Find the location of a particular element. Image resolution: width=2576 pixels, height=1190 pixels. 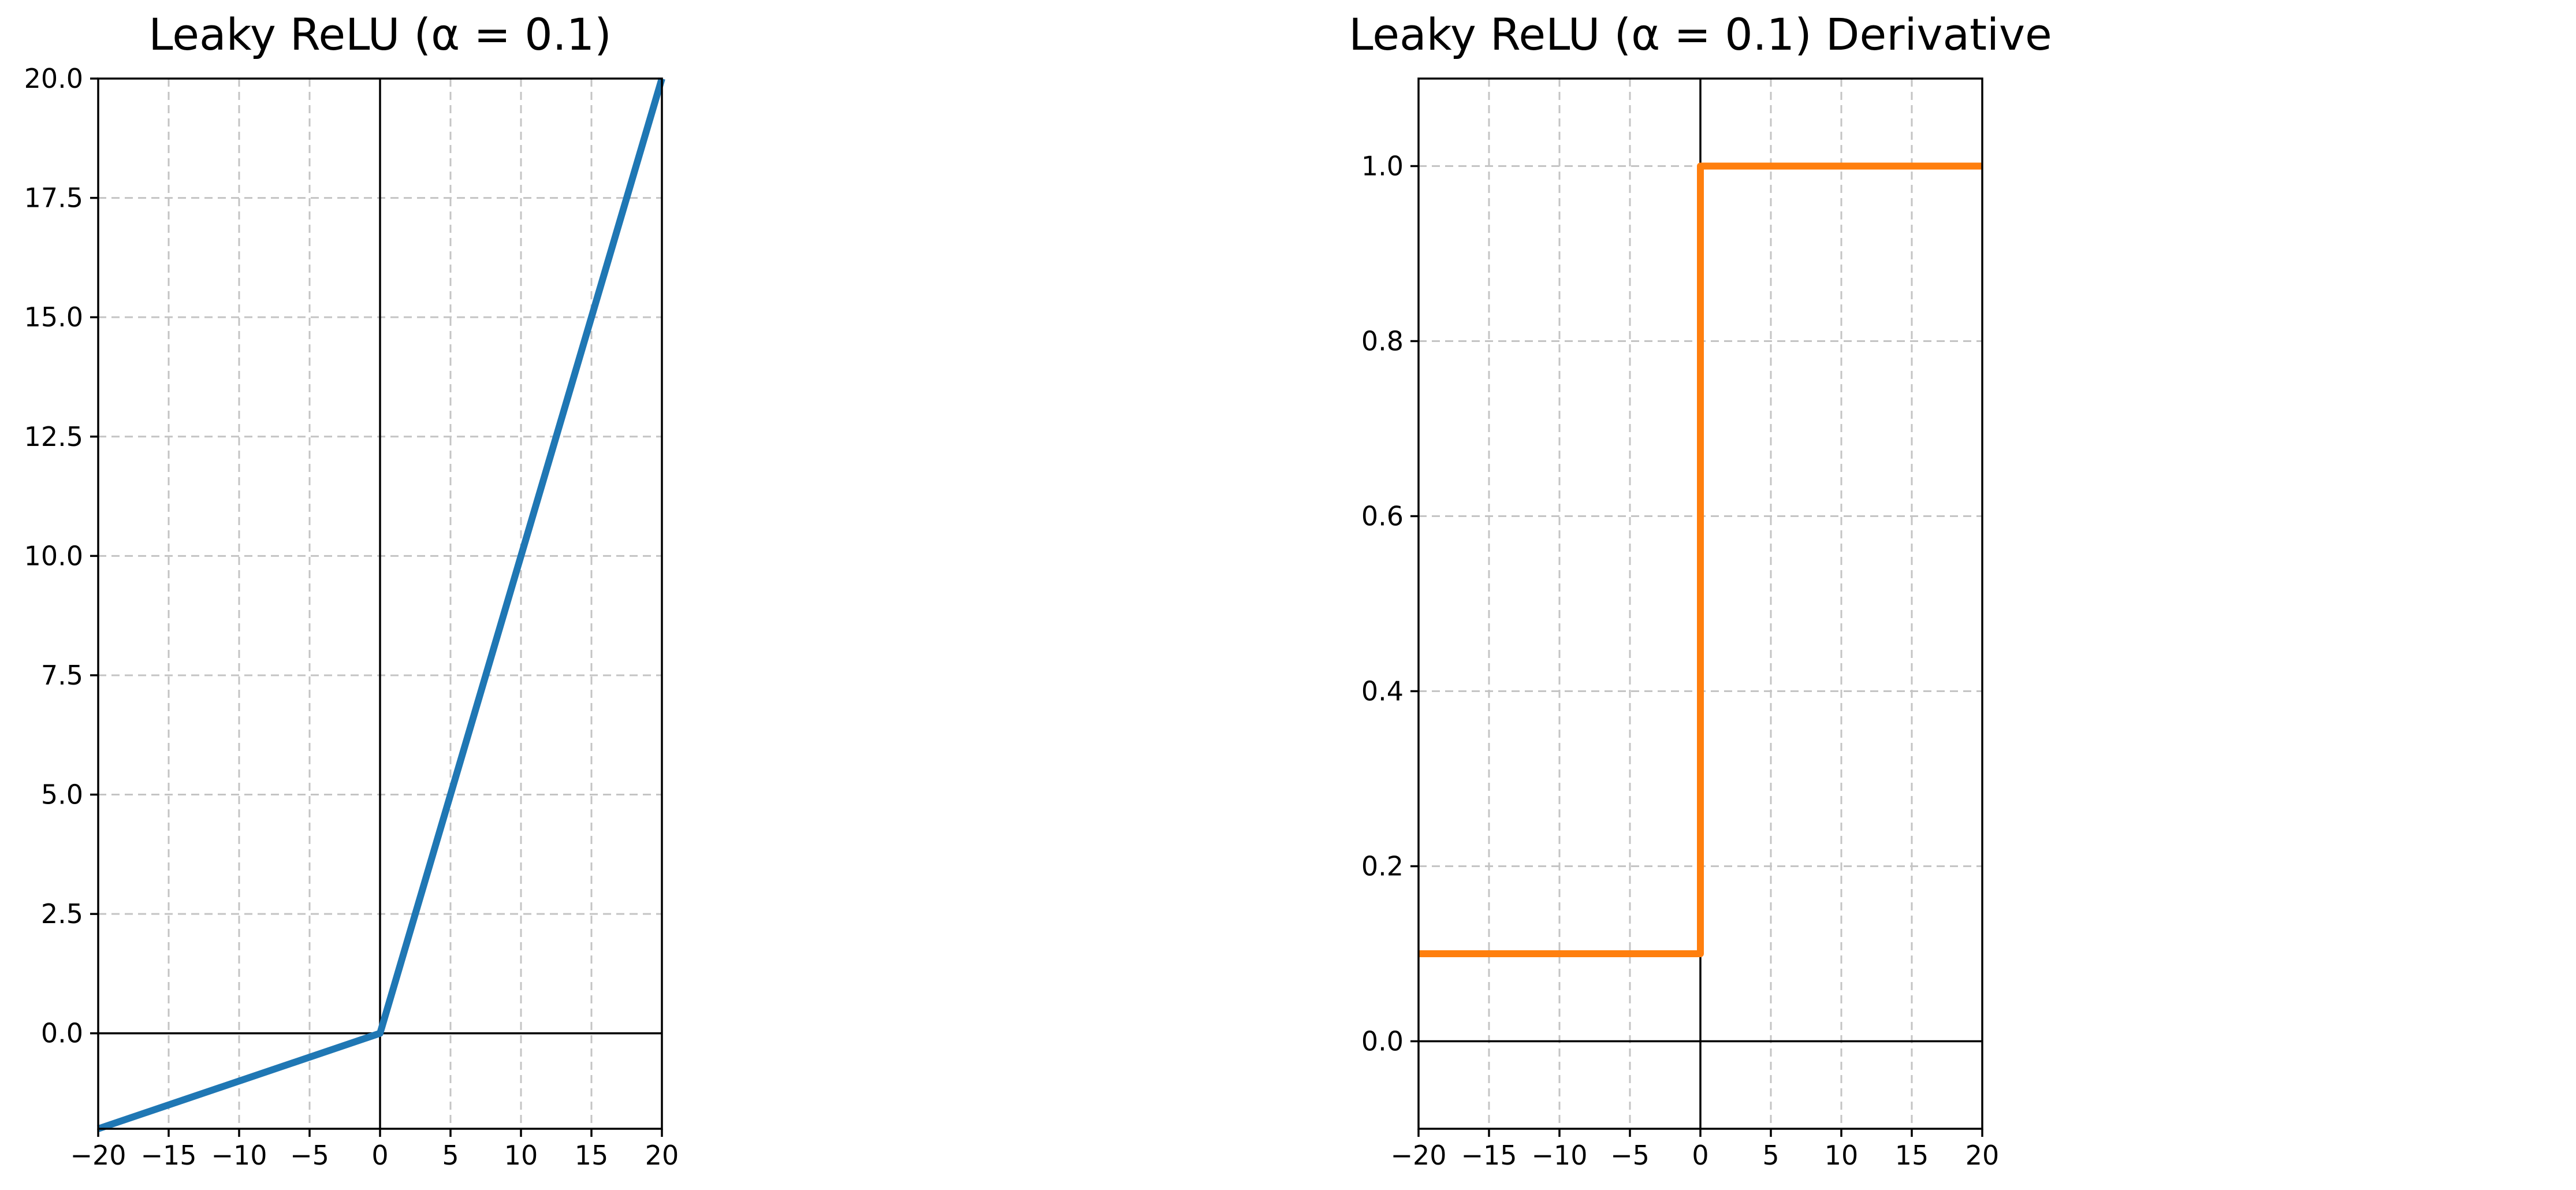

y-tick-label: 17.5 is located at coordinates (54, 198).